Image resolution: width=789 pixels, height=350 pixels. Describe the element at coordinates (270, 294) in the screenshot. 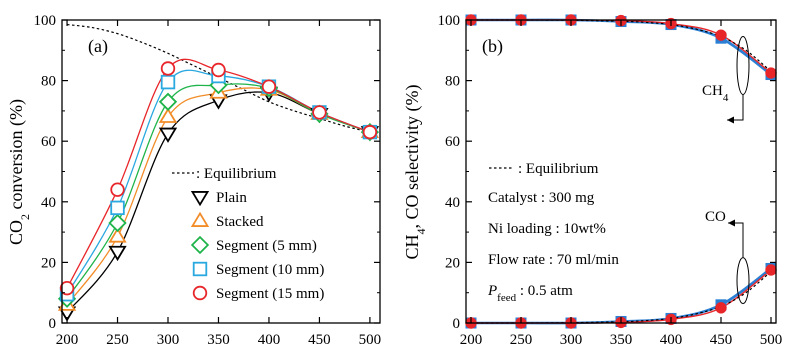

I see `legend-label-segment-15-mm-: Segment (15 mm)` at that location.